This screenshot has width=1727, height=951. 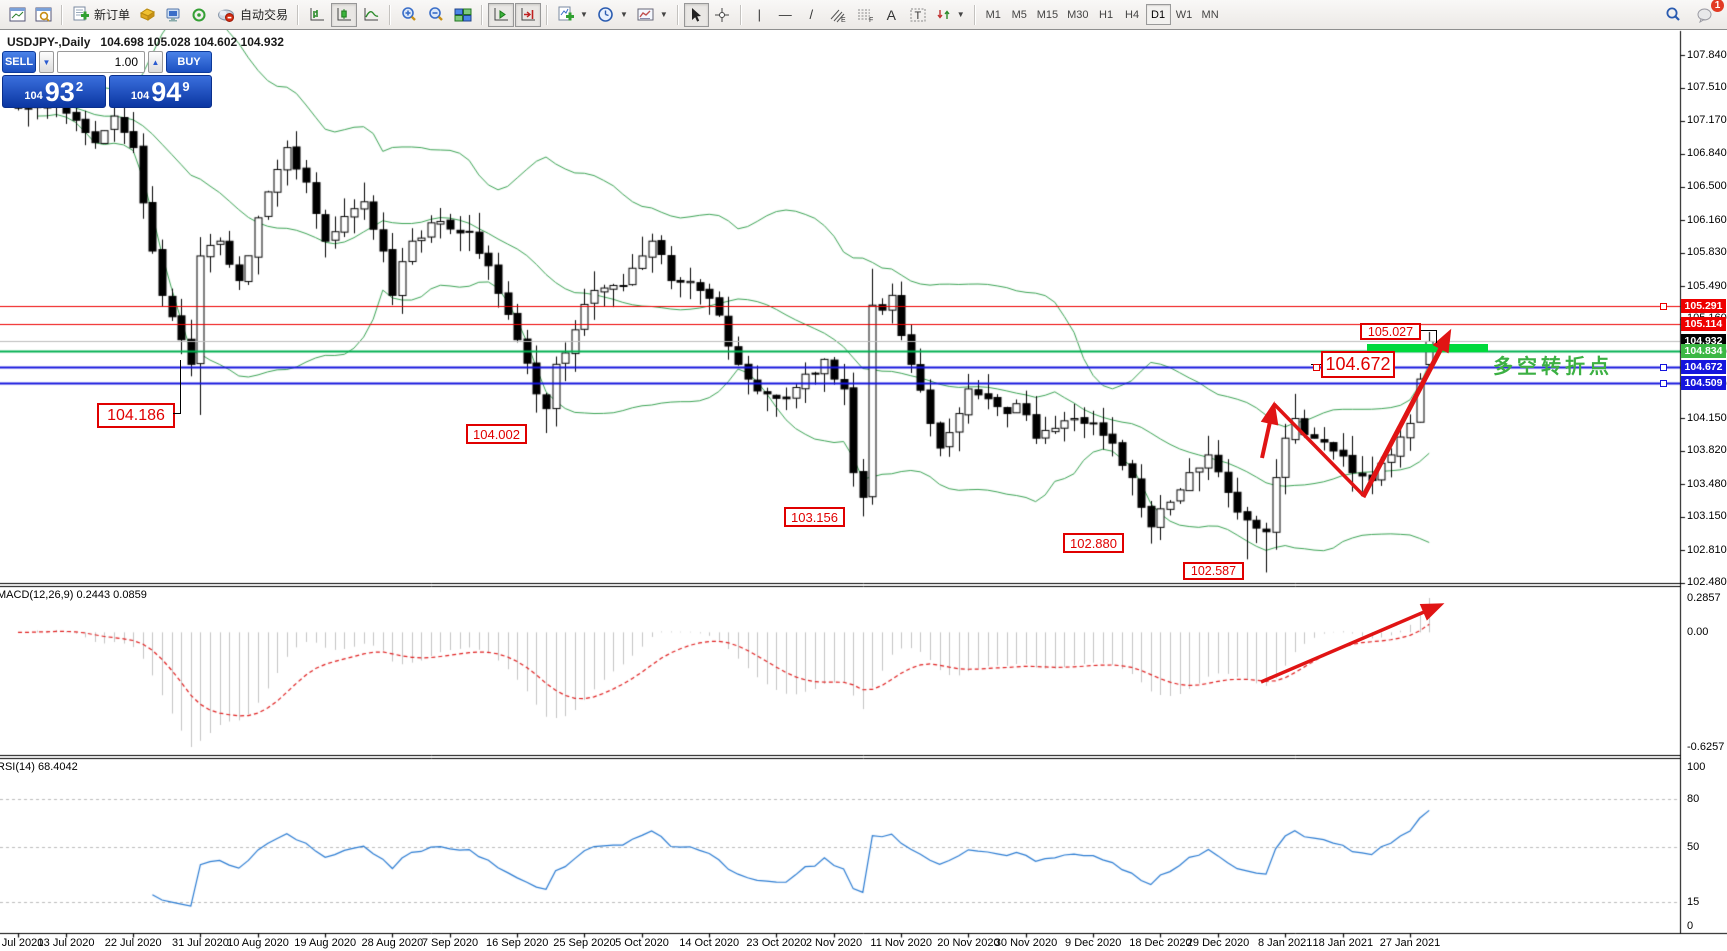 I want to click on chart-profiles-icon, so click(x=43, y=15).